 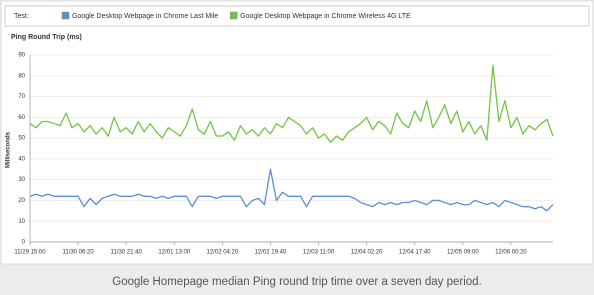 I want to click on x-tick-label: 11/30 21:40, so click(x=127, y=253).